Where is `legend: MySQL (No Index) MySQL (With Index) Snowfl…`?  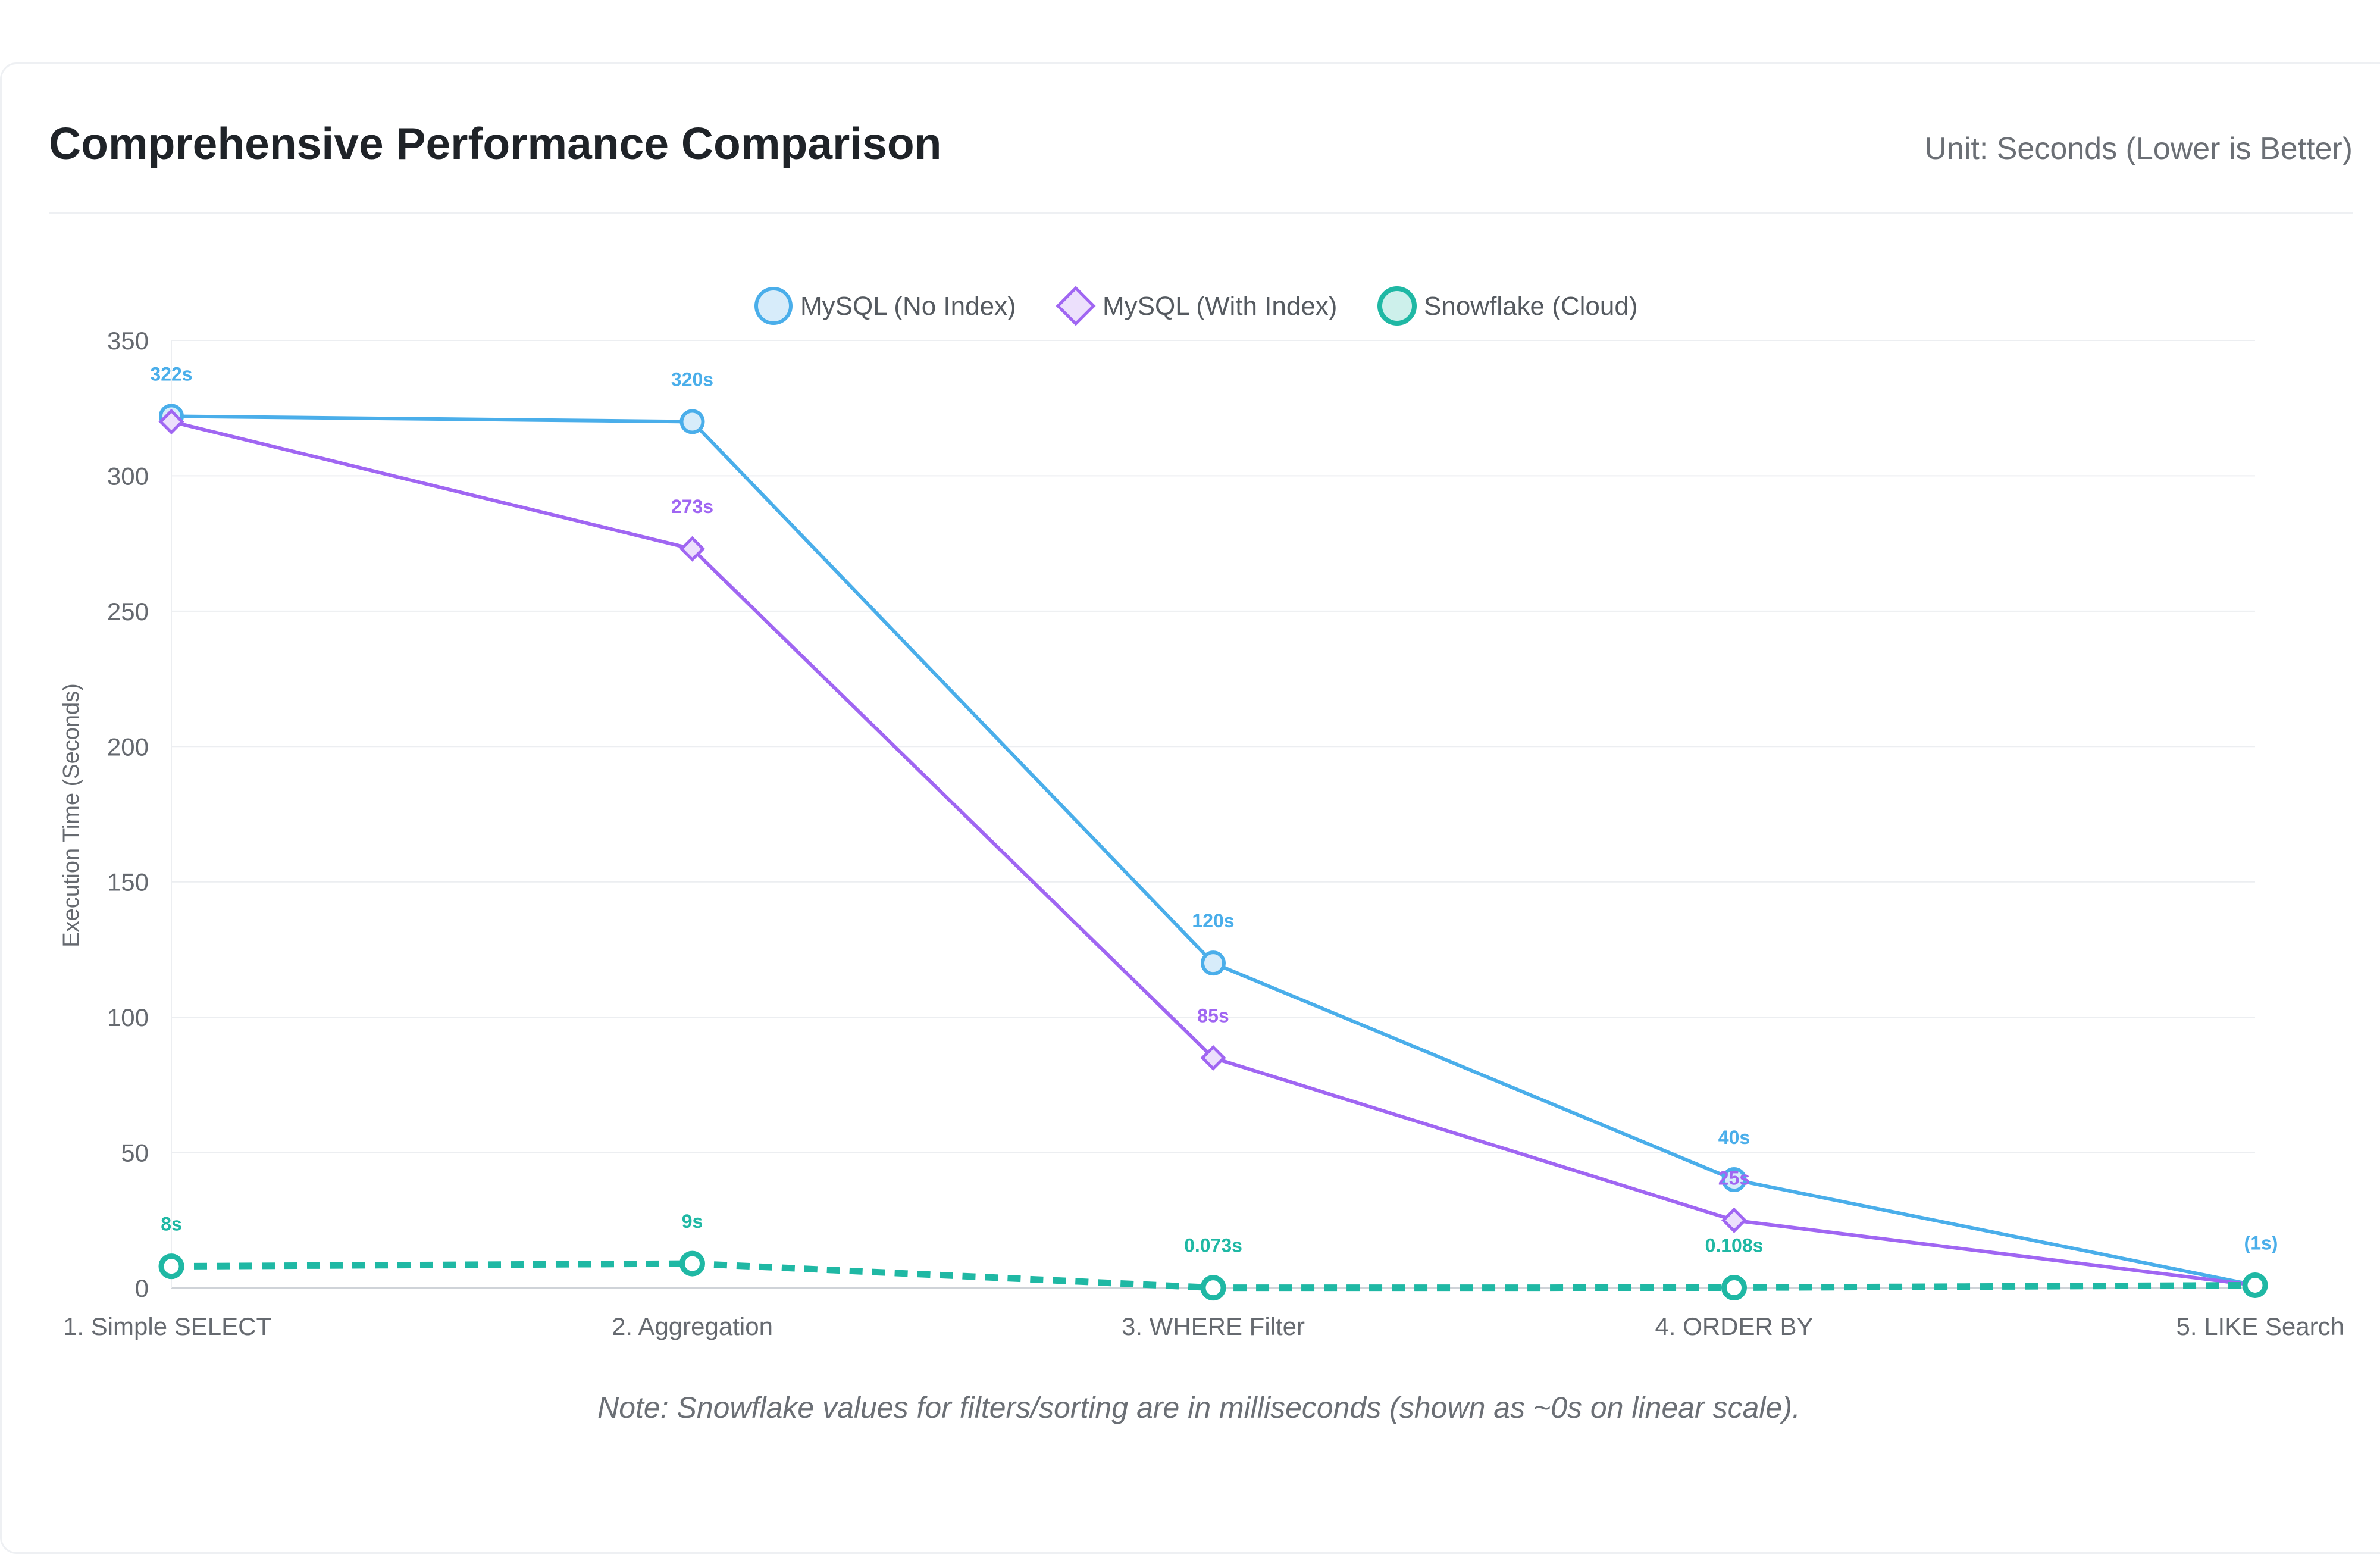 legend: MySQL (No Index) MySQL (With Index) Snowfl… is located at coordinates (1196, 306).